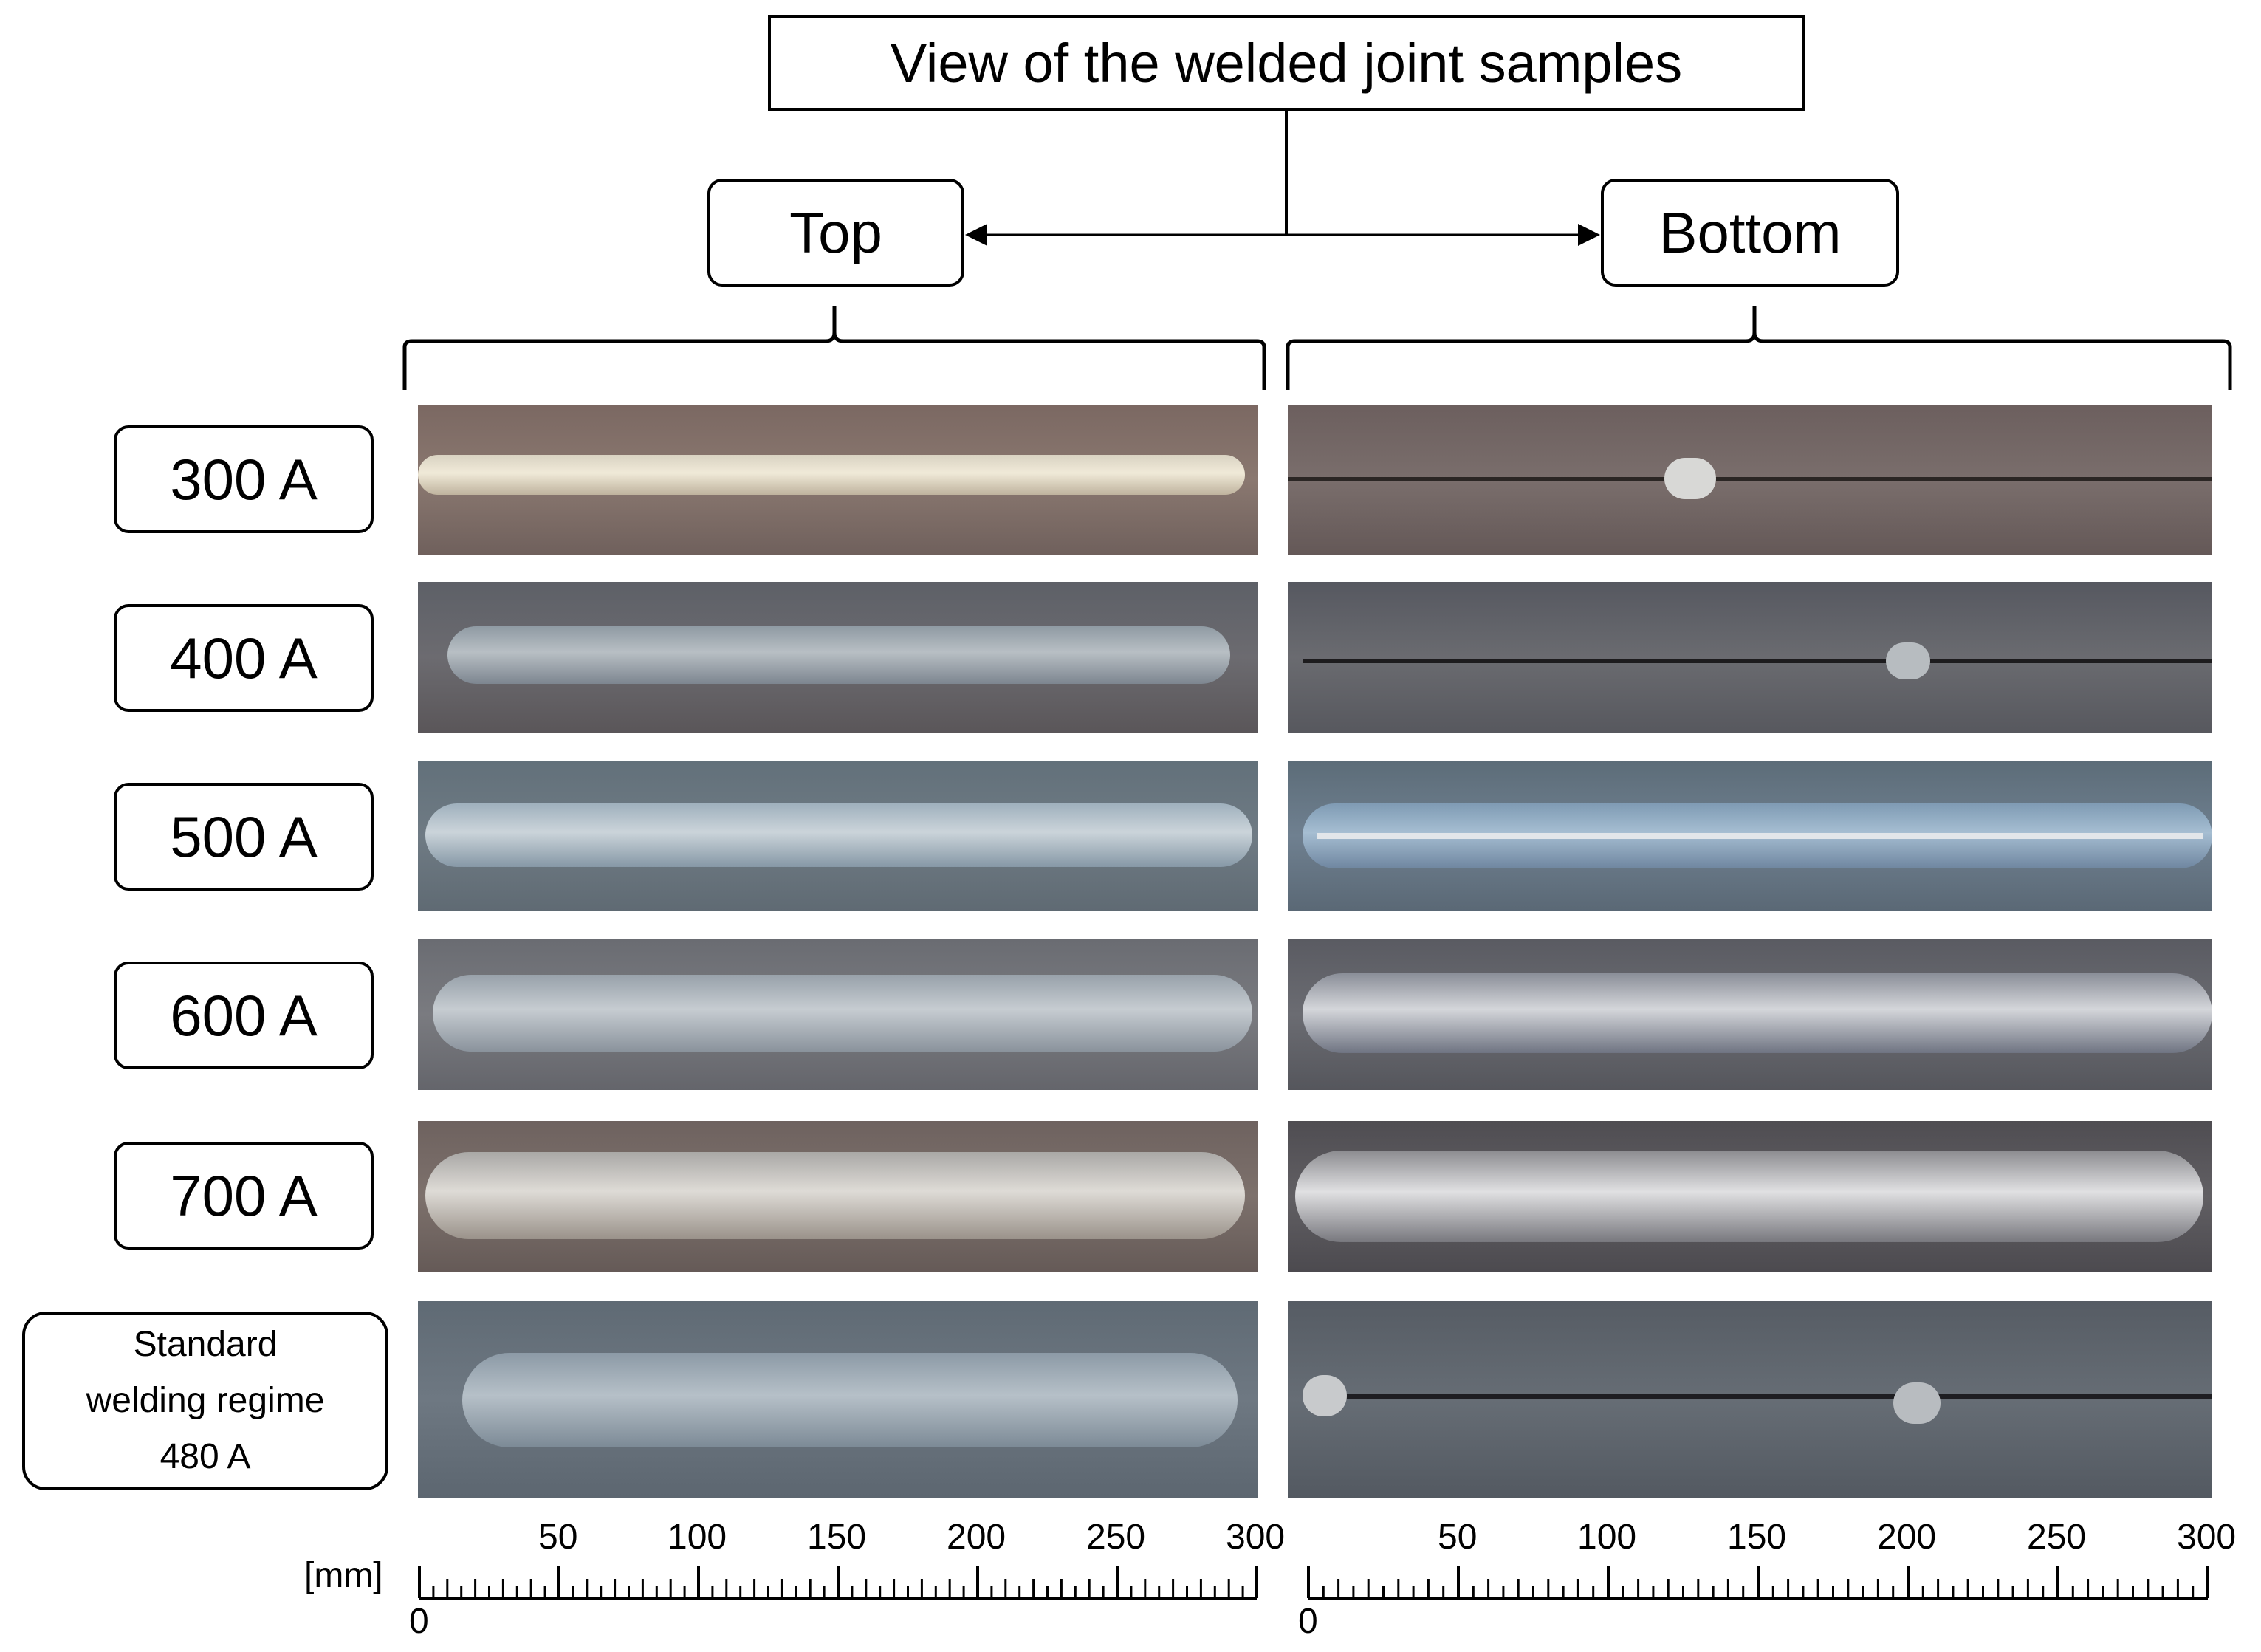 This screenshot has width=2261, height=1652. Describe the element at coordinates (419, 1621) in the screenshot. I see `scale-top-zero: 0` at that location.